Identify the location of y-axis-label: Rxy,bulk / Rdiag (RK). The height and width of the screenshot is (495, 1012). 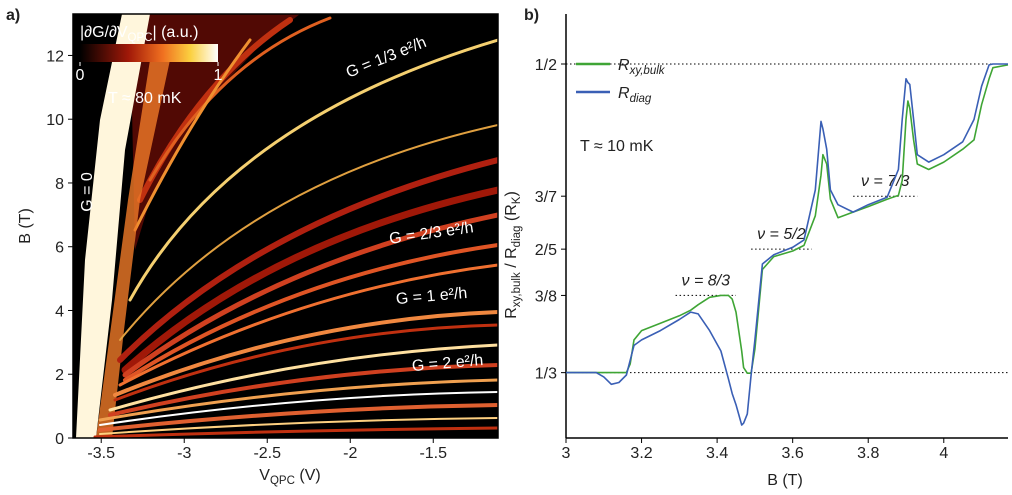
(513, 255).